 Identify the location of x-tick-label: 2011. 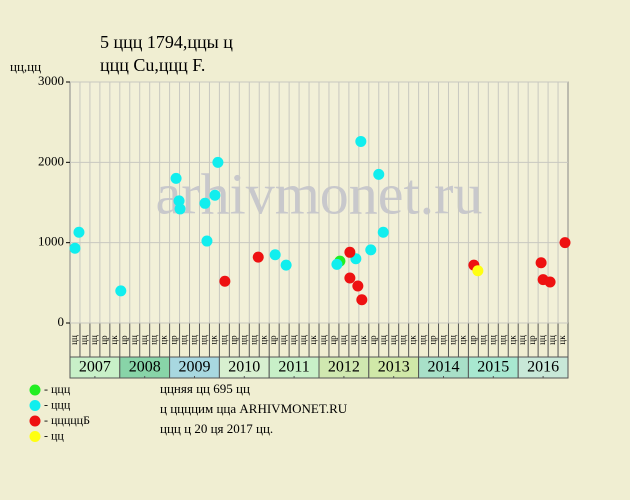
(293, 367).